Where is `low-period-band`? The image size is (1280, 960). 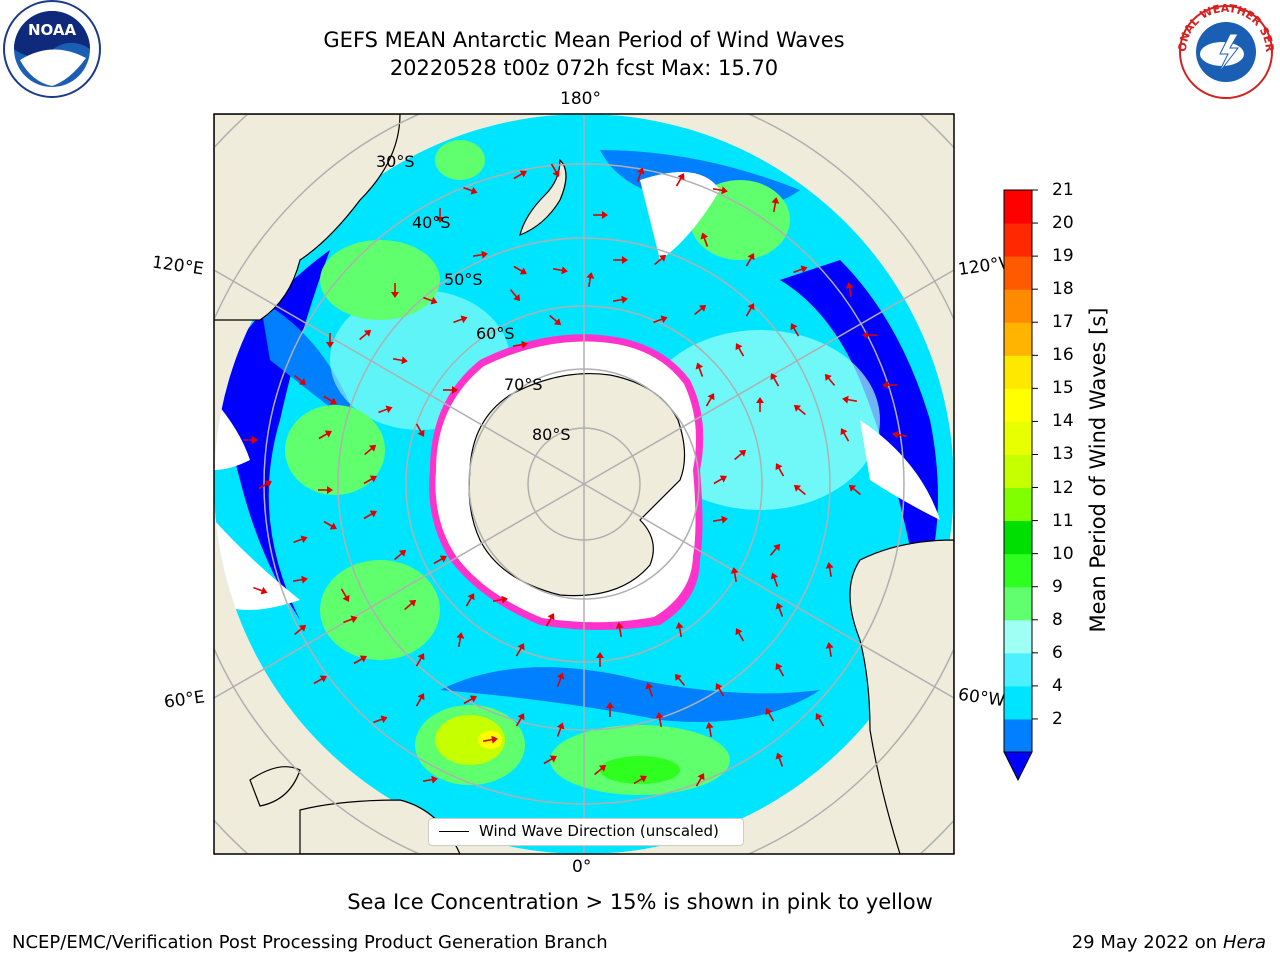 low-period-band is located at coordinates (630, 694).